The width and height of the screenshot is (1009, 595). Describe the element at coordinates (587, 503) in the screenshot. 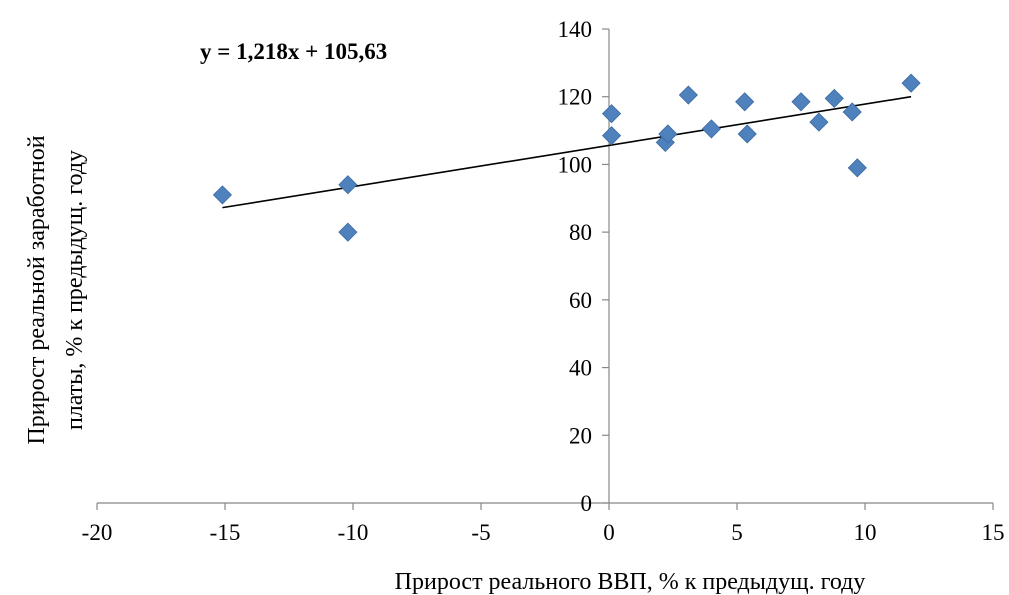

I see `y-tick-label: 0` at that location.